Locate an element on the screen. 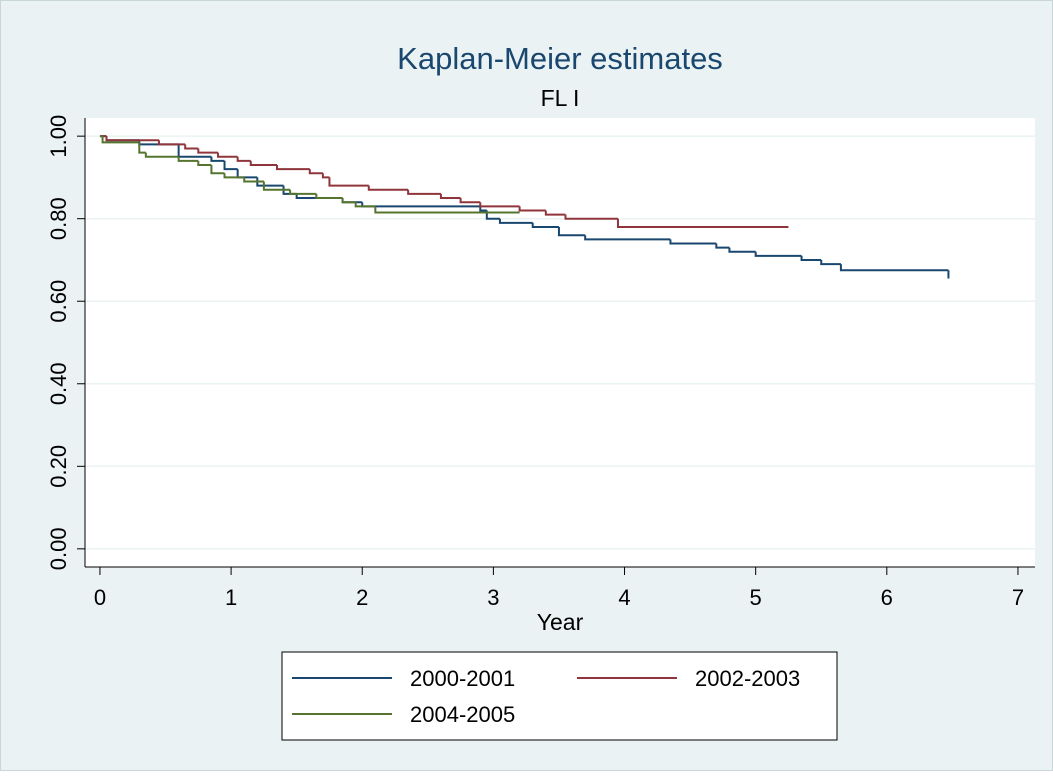 This screenshot has width=1053, height=776. y-tick-label: 1.00 is located at coordinates (58, 136).